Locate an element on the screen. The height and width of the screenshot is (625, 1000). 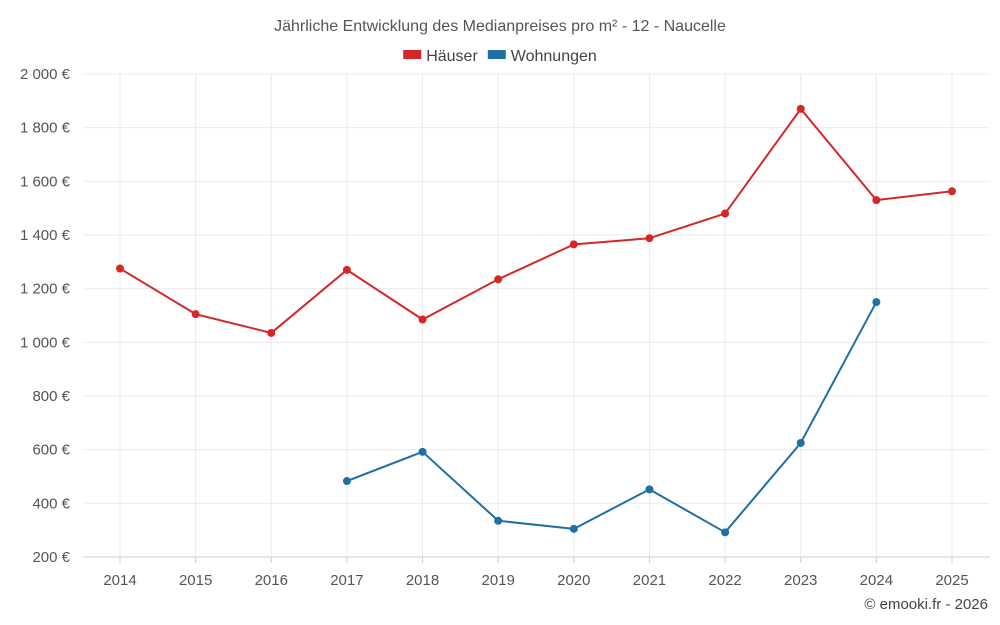
x-tick-label: 2024 is located at coordinates (876, 580).